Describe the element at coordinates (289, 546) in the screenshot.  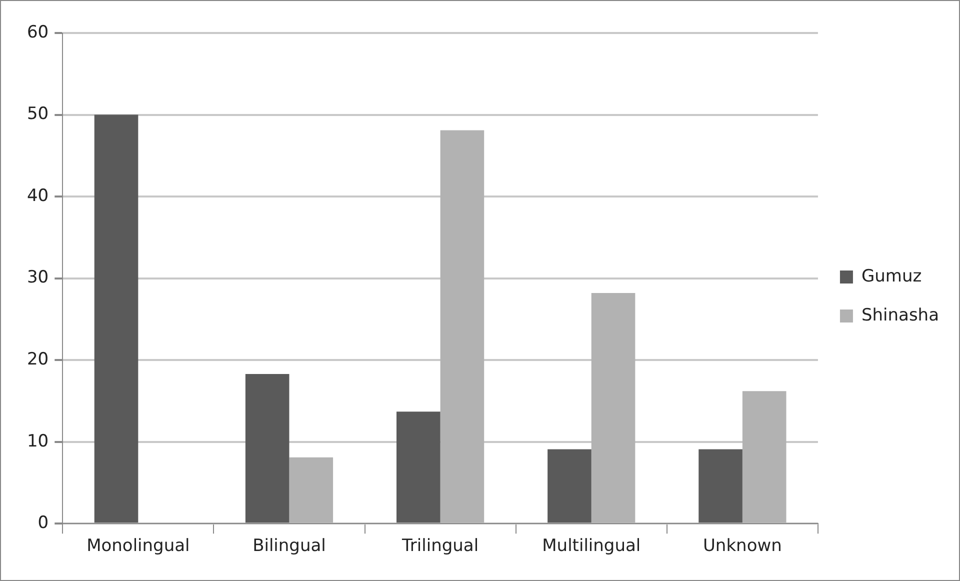
I see `x-tick-label: Bilingual` at that location.